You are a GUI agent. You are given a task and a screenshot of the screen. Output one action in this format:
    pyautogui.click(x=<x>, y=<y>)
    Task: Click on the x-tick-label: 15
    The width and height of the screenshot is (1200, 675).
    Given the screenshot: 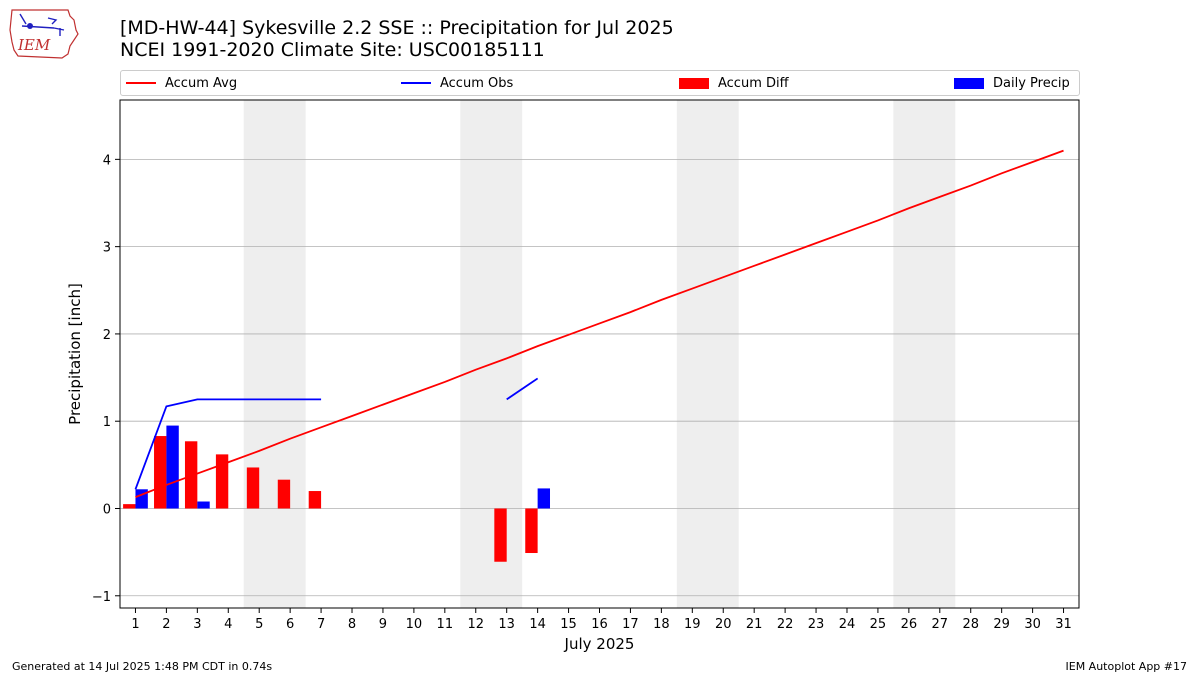 What is the action you would take?
    pyautogui.click(x=568, y=624)
    